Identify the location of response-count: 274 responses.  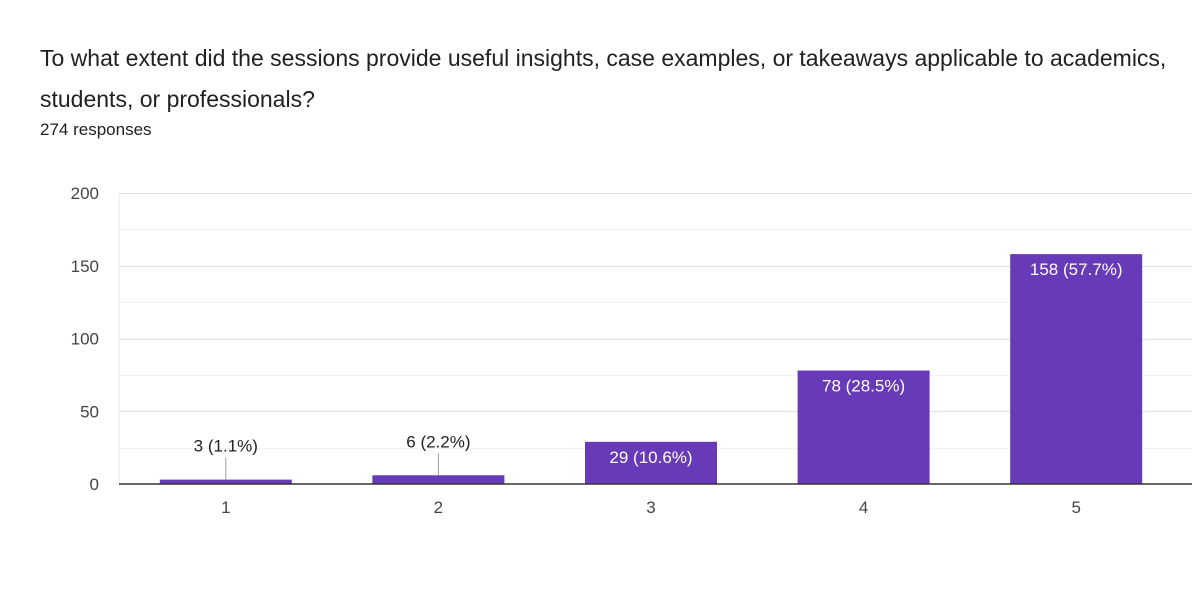
(96, 129).